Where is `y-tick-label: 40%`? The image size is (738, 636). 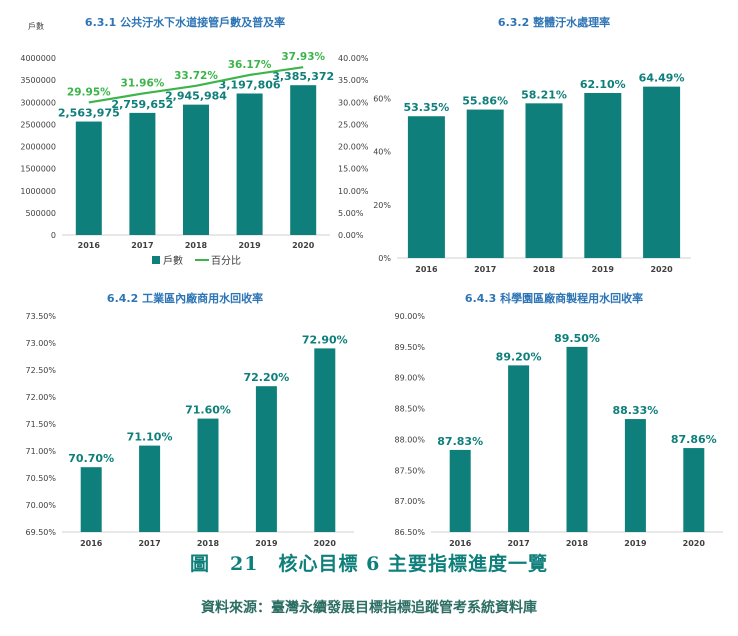 y-tick-label: 40% is located at coordinates (382, 152).